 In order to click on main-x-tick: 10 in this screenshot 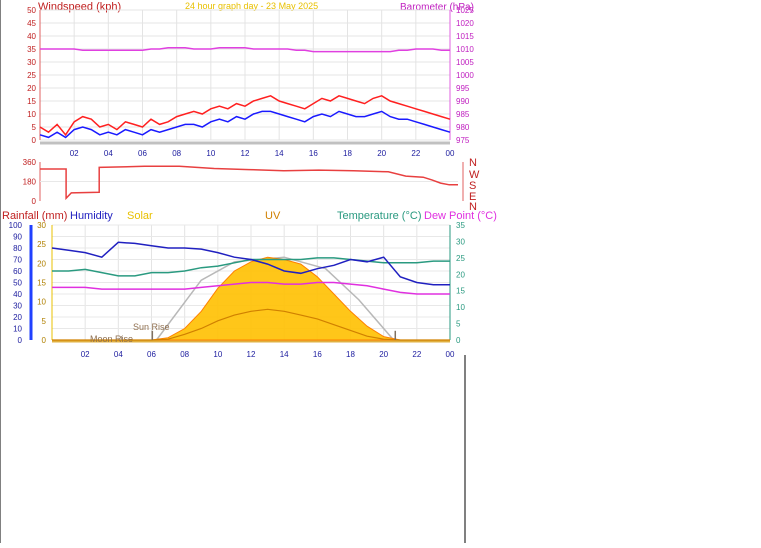, I will do `click(217, 354)`.